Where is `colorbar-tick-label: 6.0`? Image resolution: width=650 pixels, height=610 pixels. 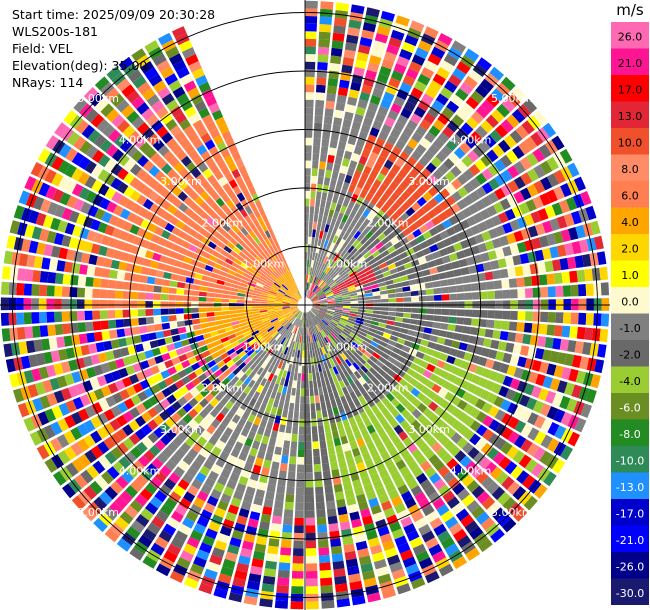
colorbar-tick-label: 6.0 is located at coordinates (630, 195).